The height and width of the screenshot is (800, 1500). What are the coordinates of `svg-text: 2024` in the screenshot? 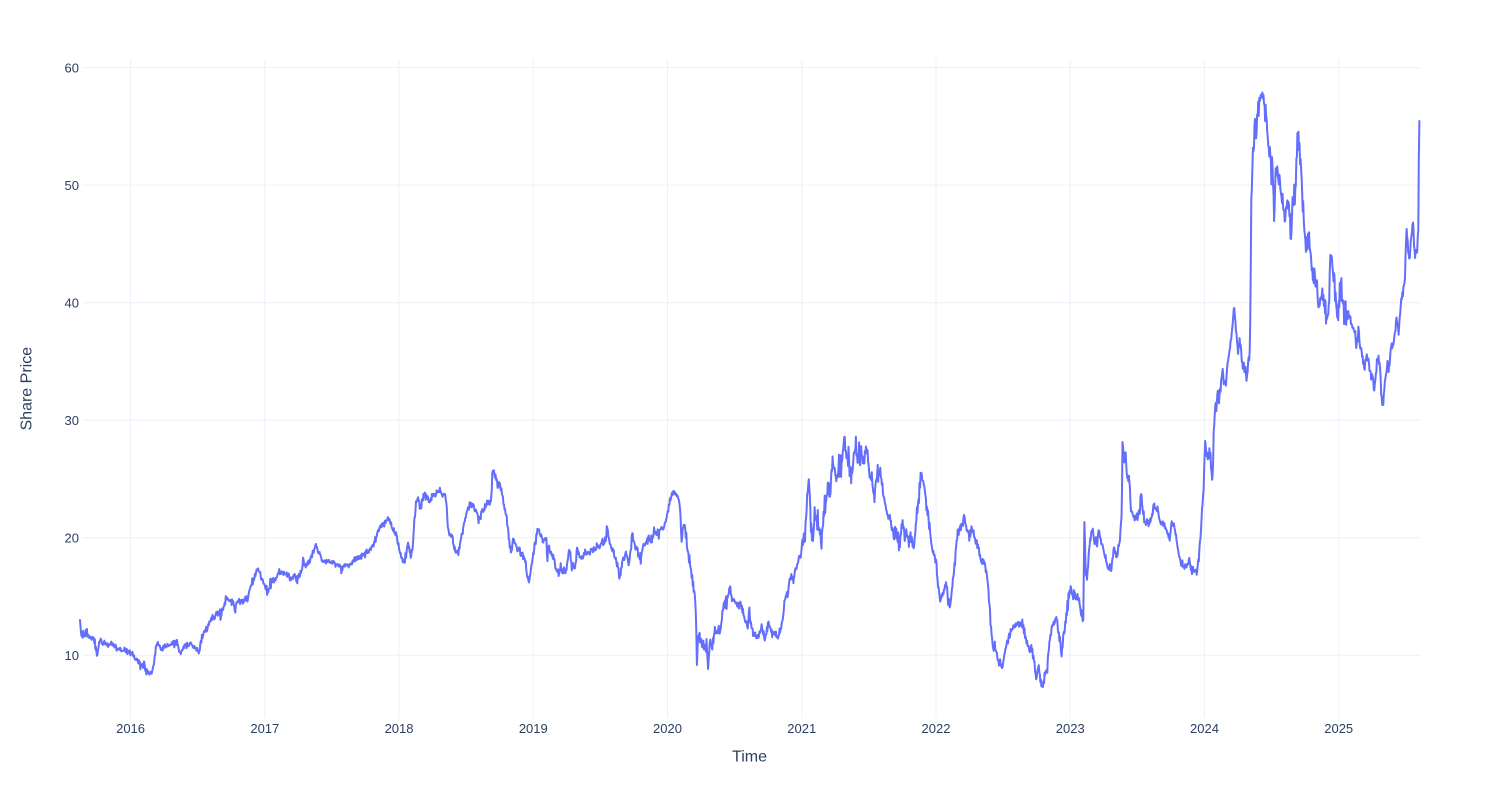 It's located at (1204, 728).